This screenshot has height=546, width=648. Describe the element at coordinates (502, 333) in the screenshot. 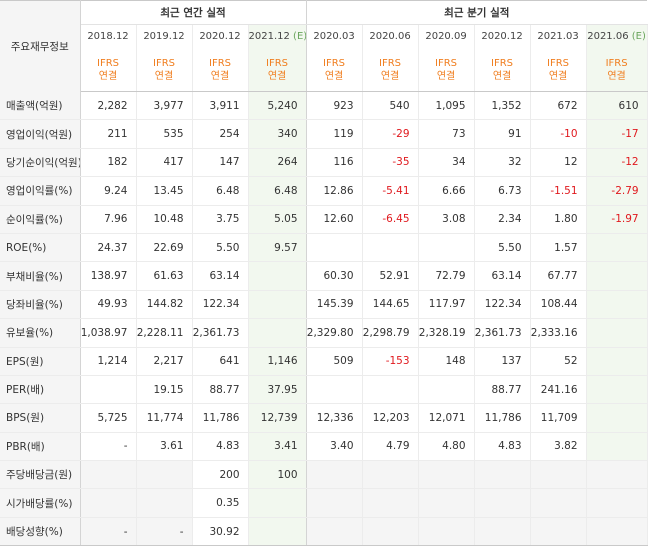

I see `value-cell: 2,361.73` at that location.